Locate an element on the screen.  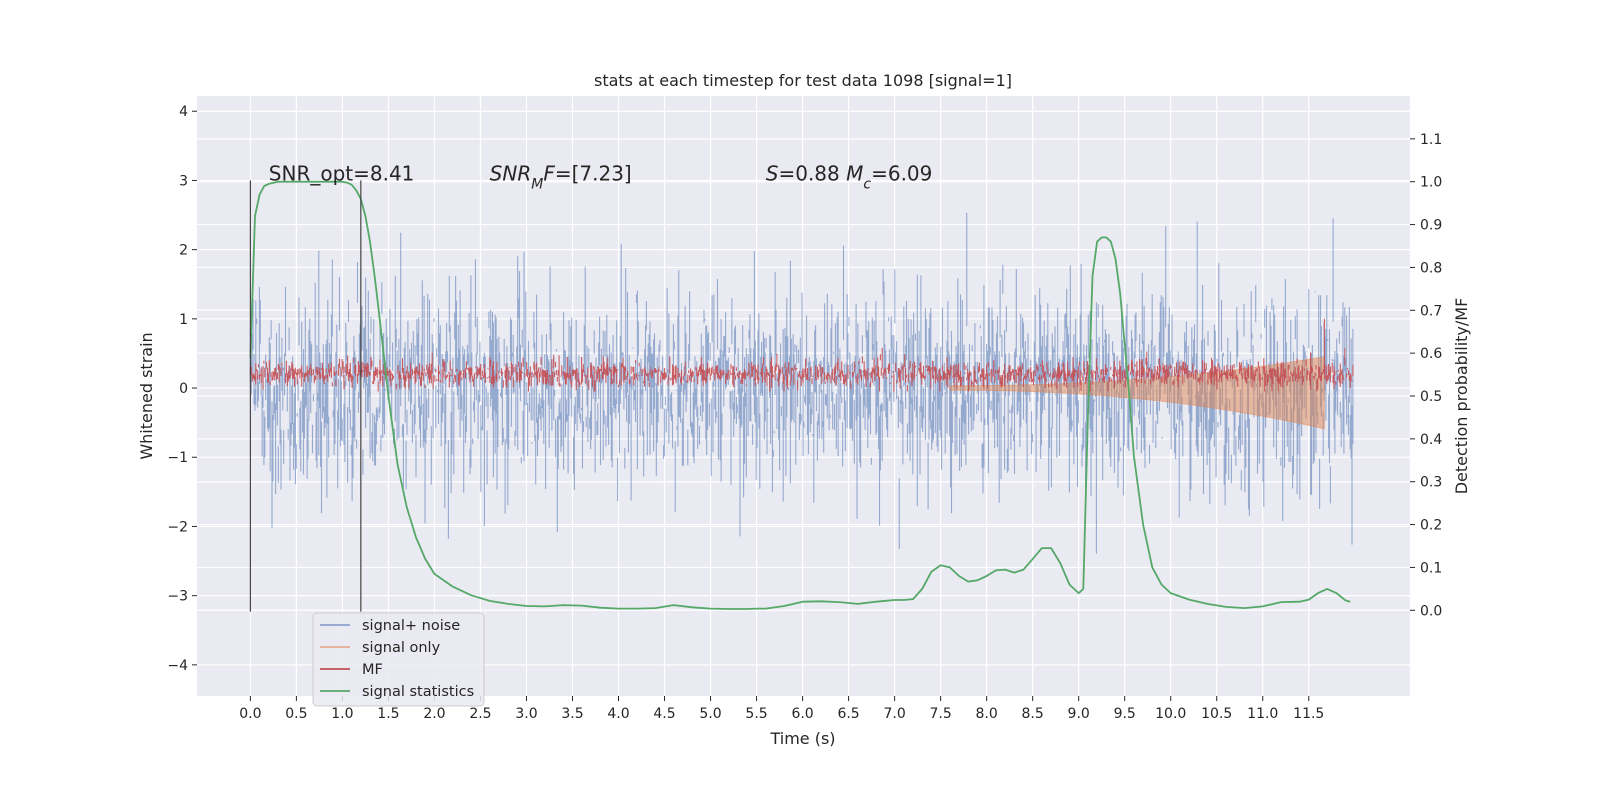
x-axis-label: Time (s) is located at coordinates (802, 738).